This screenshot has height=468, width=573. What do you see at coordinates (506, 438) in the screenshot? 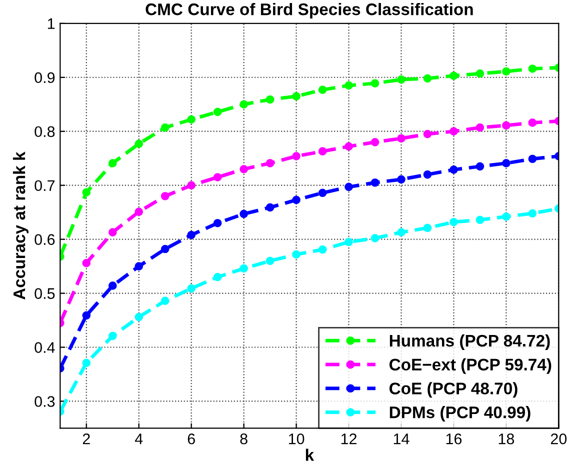
I see `x-tick-label: 18` at bounding box center [506, 438].